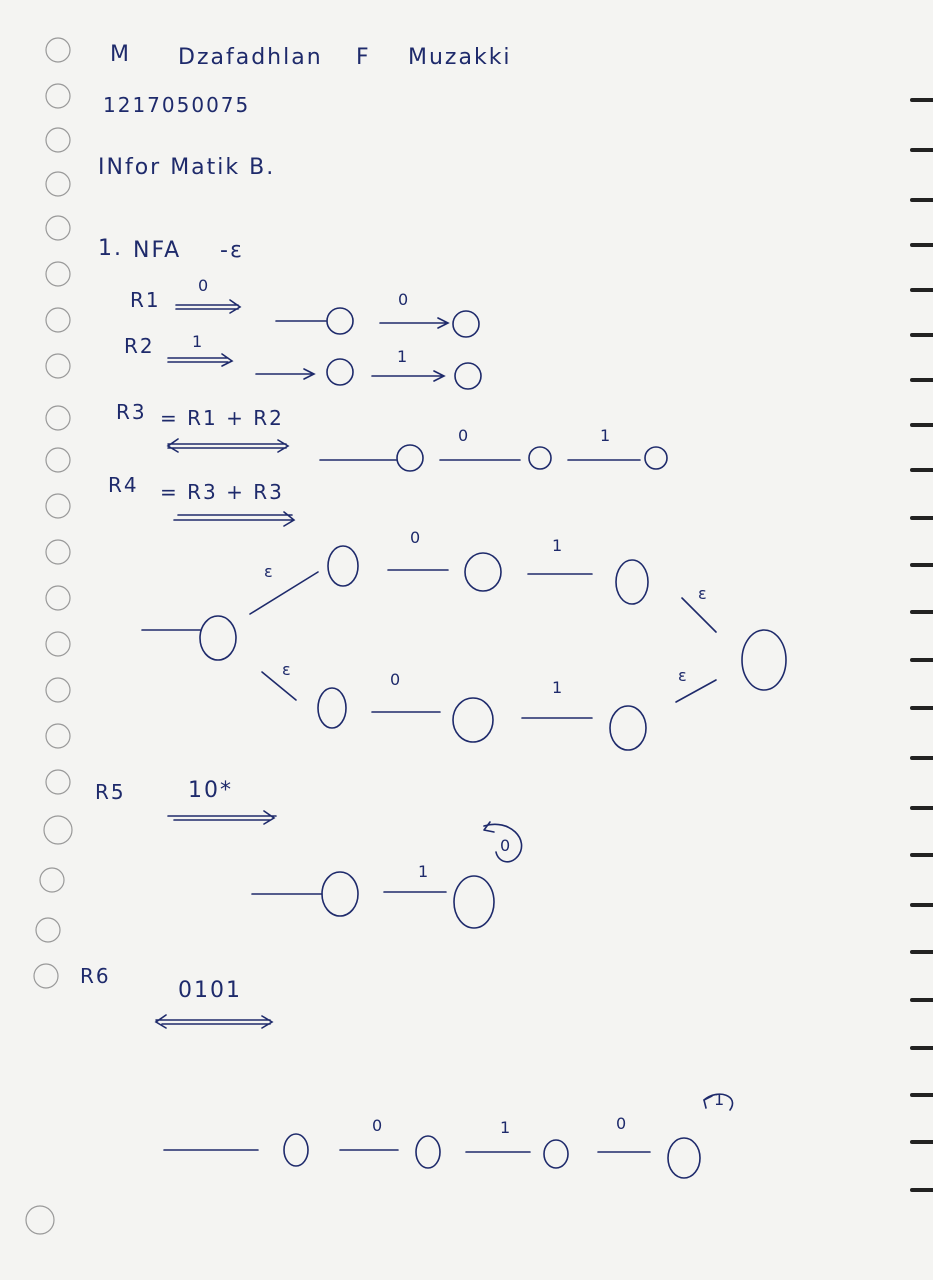 This screenshot has height=1280, width=933. Describe the element at coordinates (284, 593) in the screenshot. I see `edge-r4-top-eps` at that location.